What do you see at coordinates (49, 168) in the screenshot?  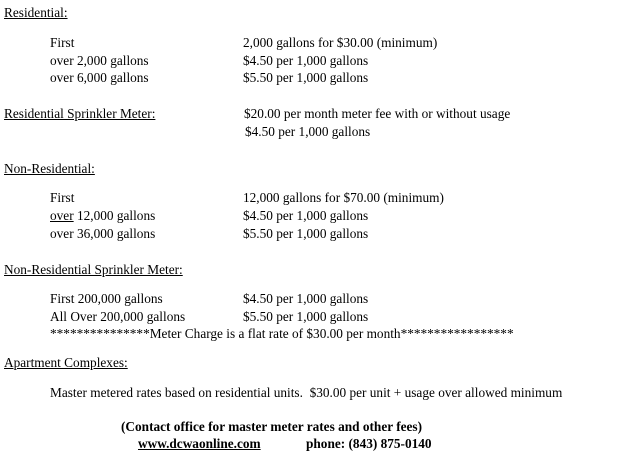 I see `non-residential-heading: Non-Residential:` at bounding box center [49, 168].